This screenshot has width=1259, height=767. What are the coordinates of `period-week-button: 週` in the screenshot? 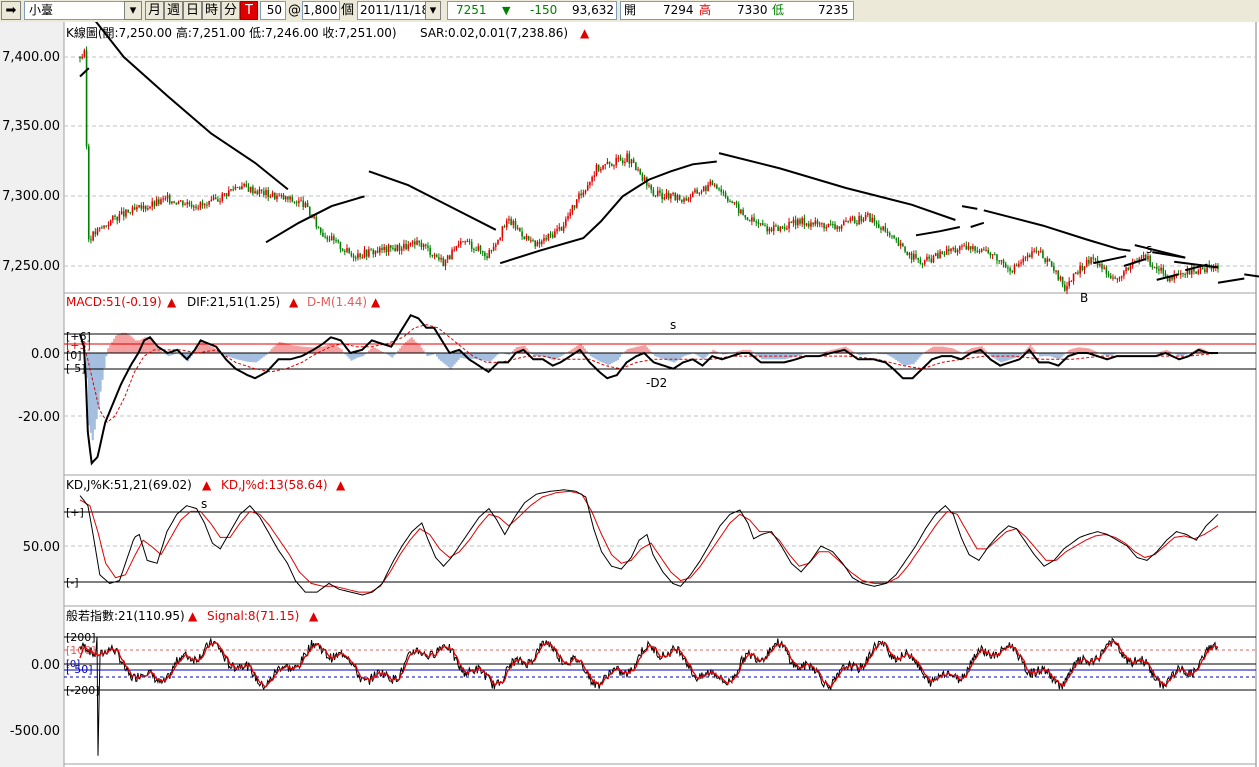 It's located at (173, 10).